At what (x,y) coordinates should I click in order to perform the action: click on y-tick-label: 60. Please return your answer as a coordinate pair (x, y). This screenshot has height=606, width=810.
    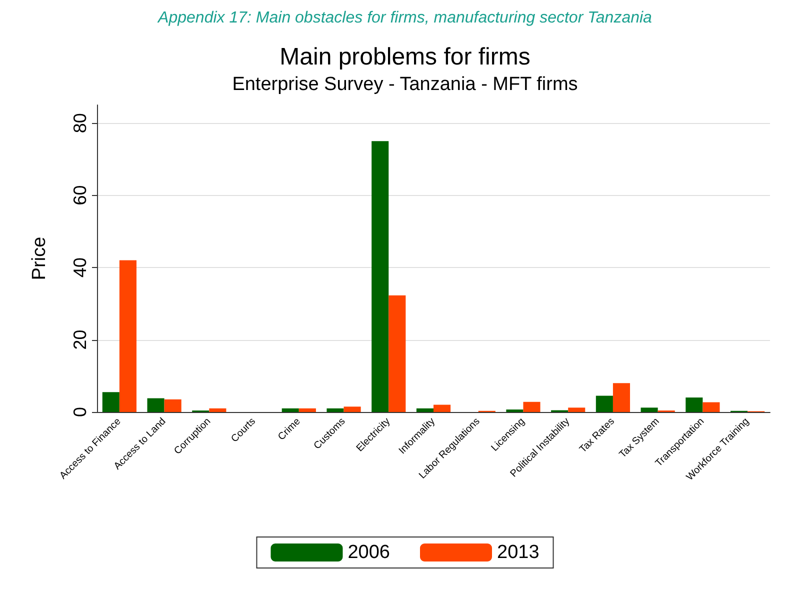
    Looking at the image, I should click on (80, 195).